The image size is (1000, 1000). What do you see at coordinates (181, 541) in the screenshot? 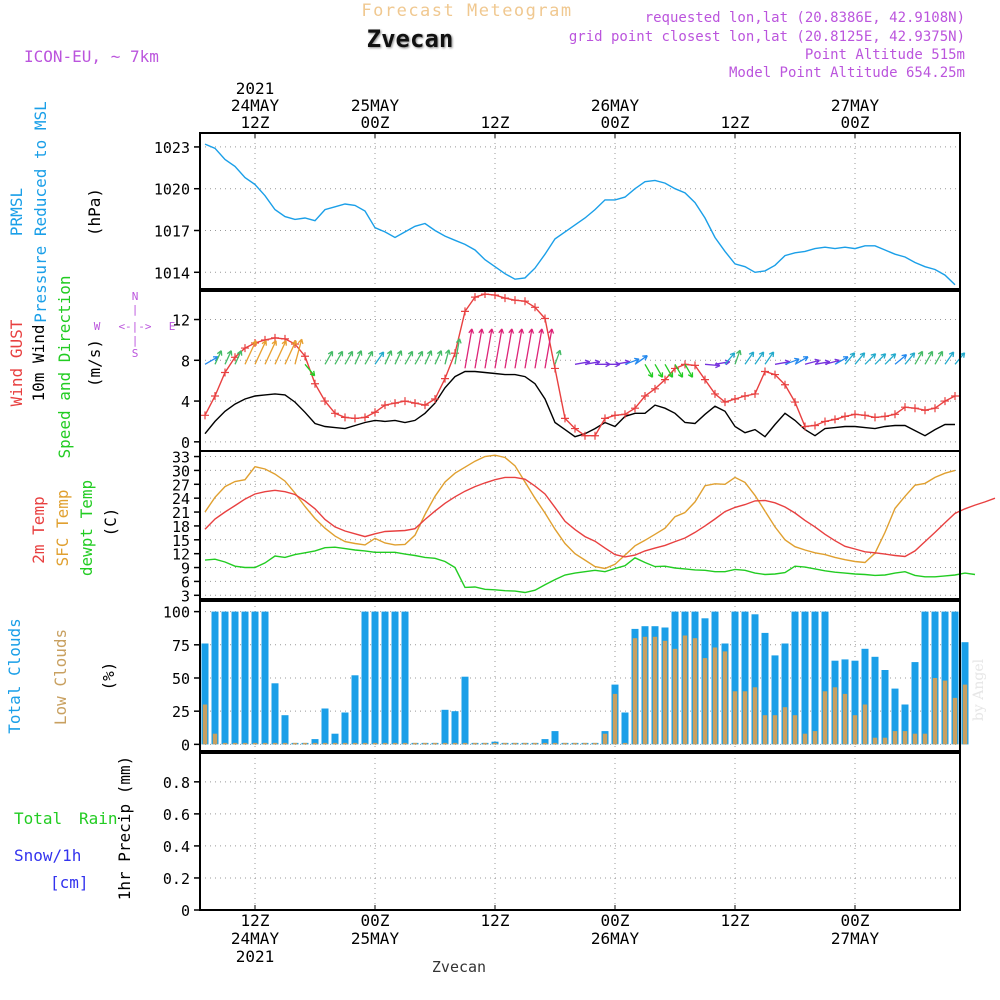
I see `y-tick-label: 15` at bounding box center [181, 541].